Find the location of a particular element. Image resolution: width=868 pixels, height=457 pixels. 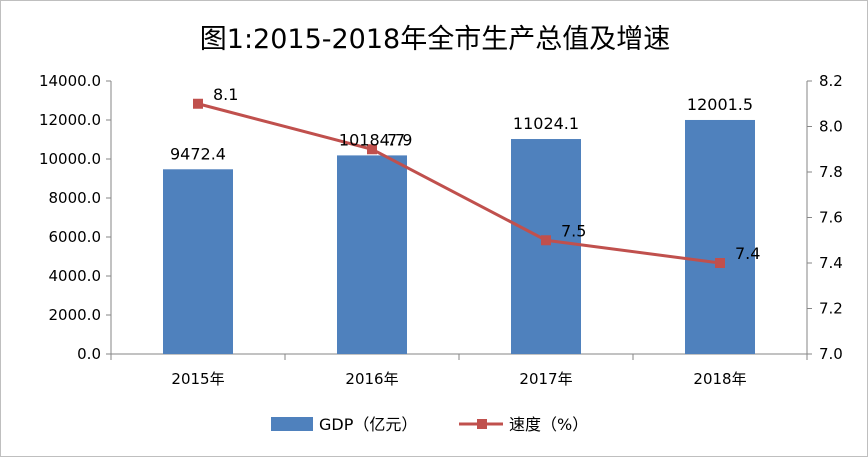

y-left-tick-label: 6000.0 is located at coordinates (75, 237).